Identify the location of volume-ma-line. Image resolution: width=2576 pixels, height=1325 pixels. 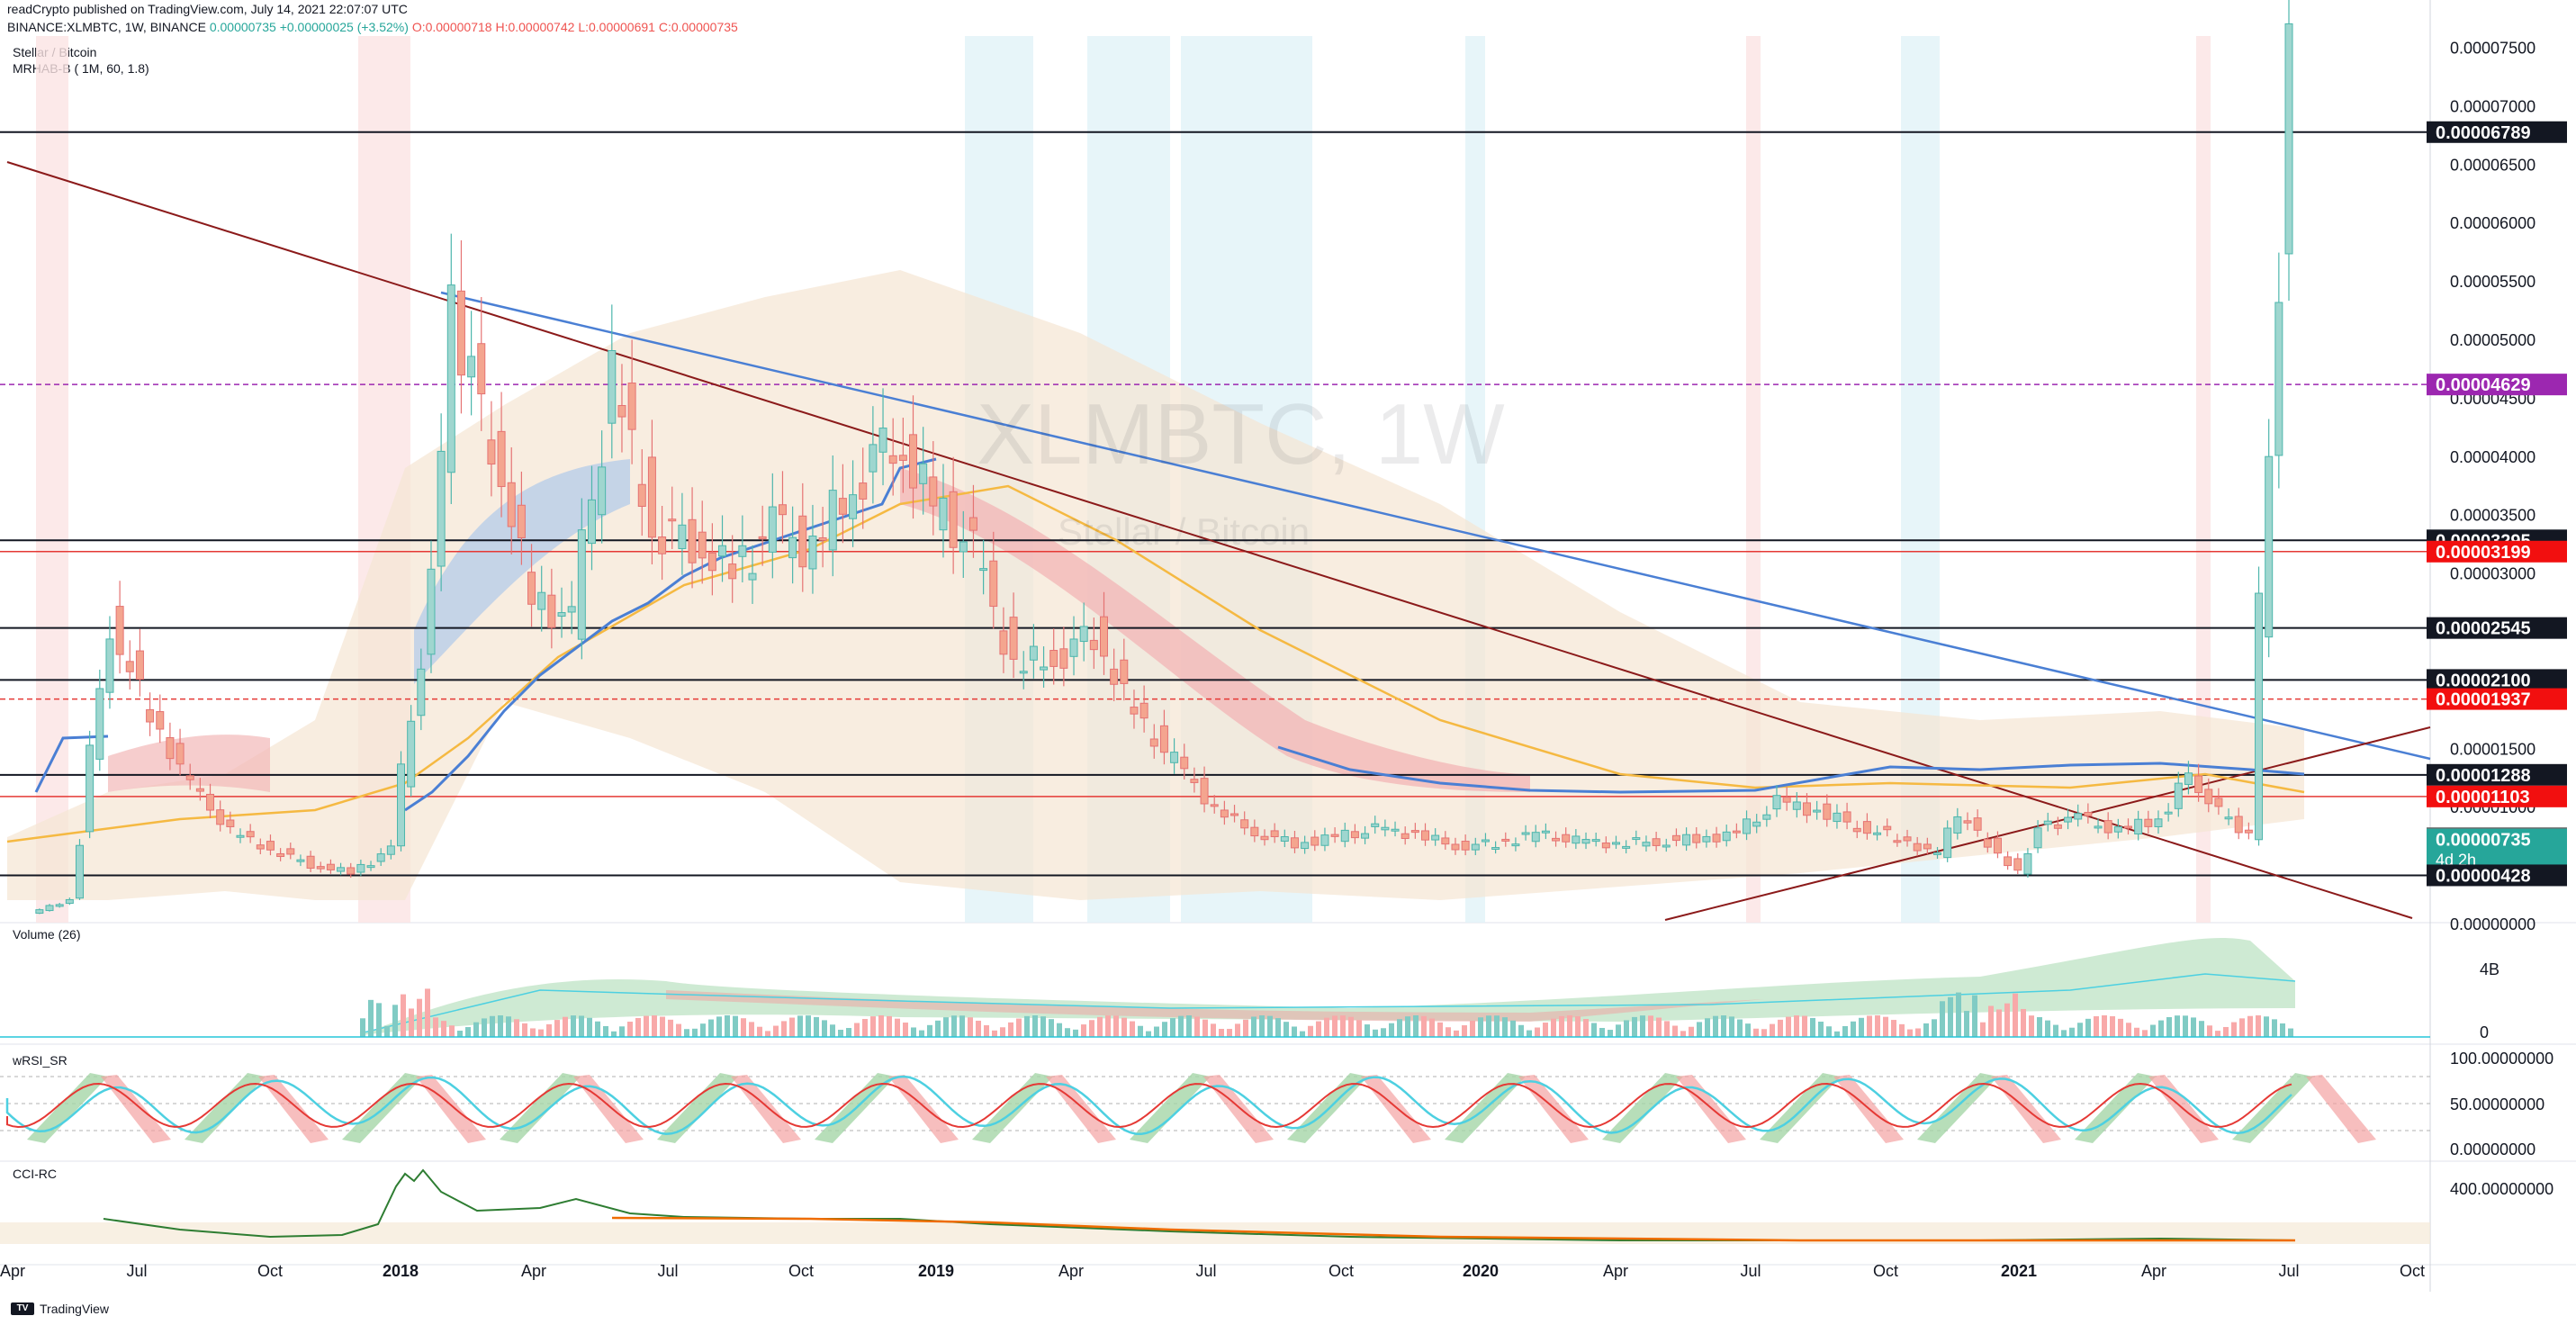
(1327, 1003).